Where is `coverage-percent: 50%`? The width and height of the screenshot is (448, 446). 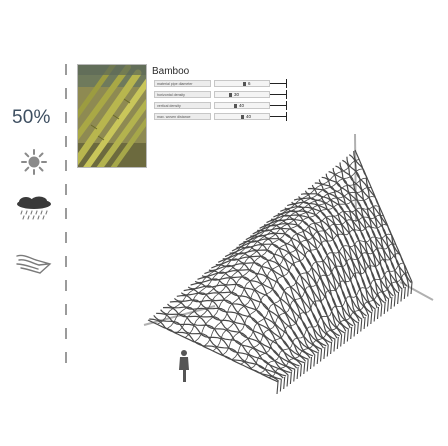
coverage-percent: 50% is located at coordinates (31, 117).